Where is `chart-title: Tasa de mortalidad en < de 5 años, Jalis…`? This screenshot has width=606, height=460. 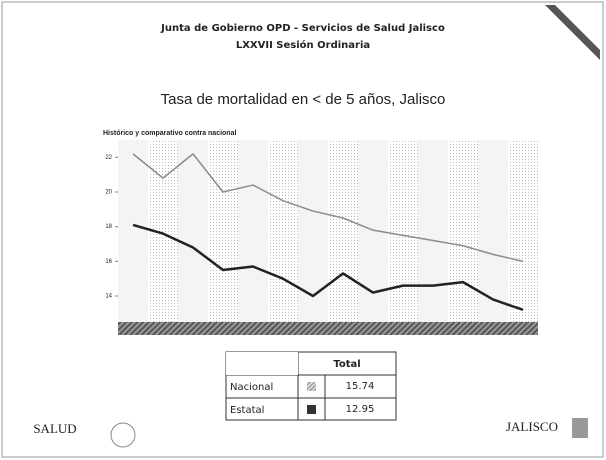
chart-title: Tasa de mortalidad en < de 5 años, Jalis… is located at coordinates (303, 99).